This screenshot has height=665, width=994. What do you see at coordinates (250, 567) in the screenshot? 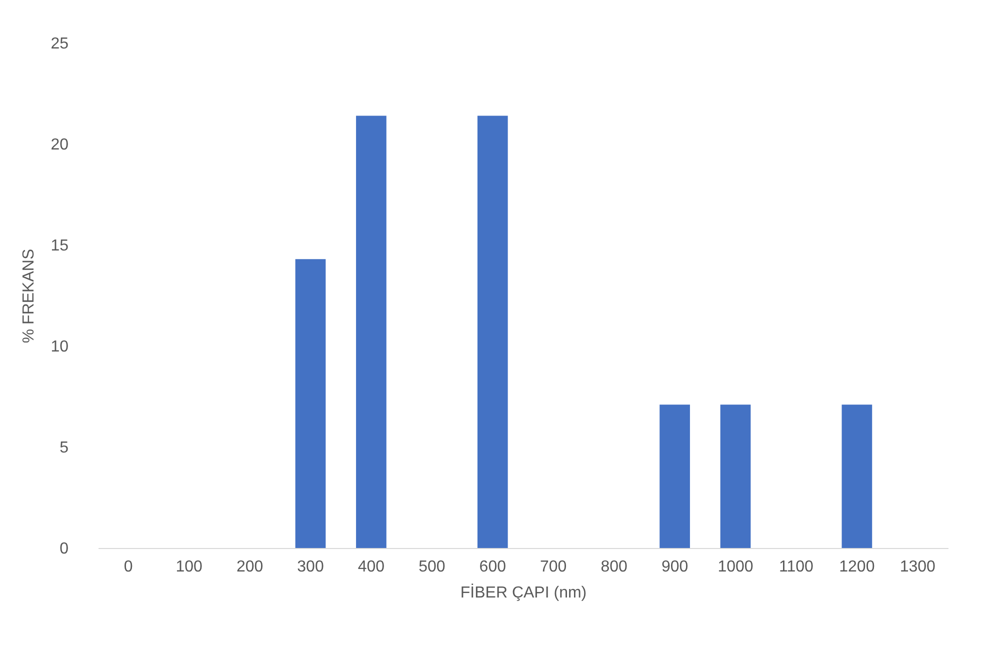
I see `x-tick-label: 200` at bounding box center [250, 567].